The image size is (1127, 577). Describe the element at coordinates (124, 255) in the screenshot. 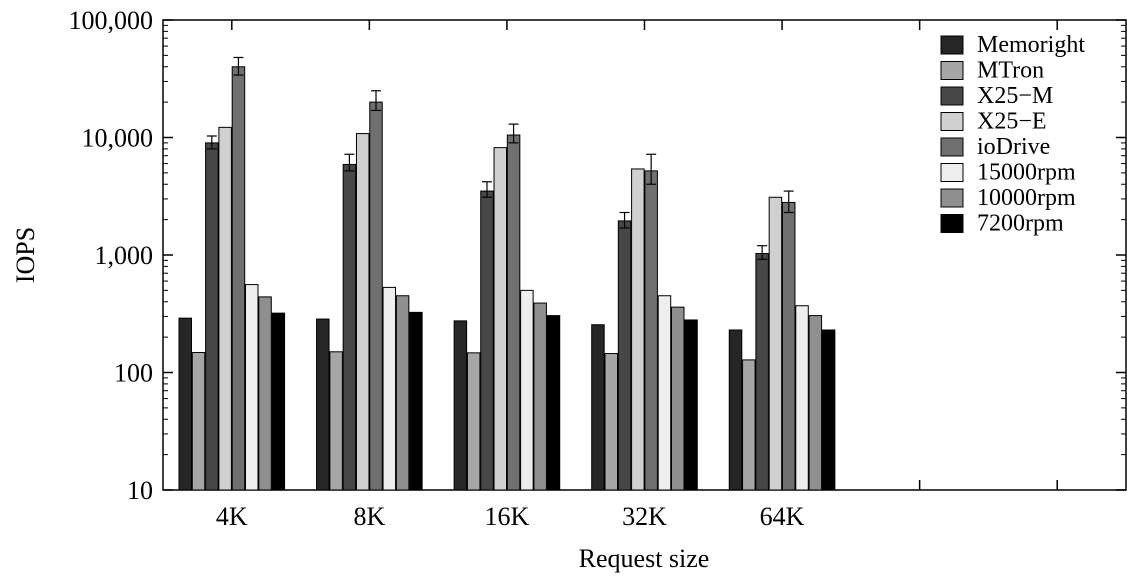

I see `y-tick-label: 1,000` at that location.